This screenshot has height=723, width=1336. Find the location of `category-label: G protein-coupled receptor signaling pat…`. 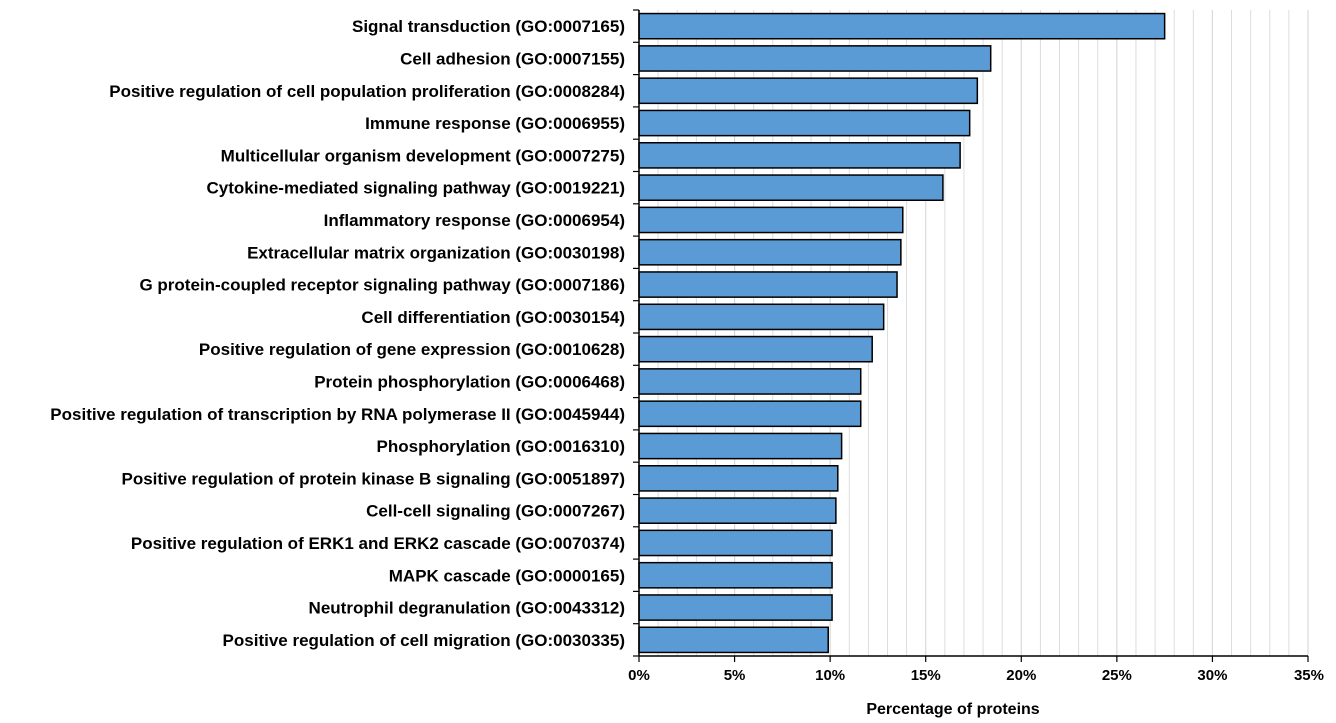

category-label: G protein-coupled receptor signaling pat… is located at coordinates (382, 285).